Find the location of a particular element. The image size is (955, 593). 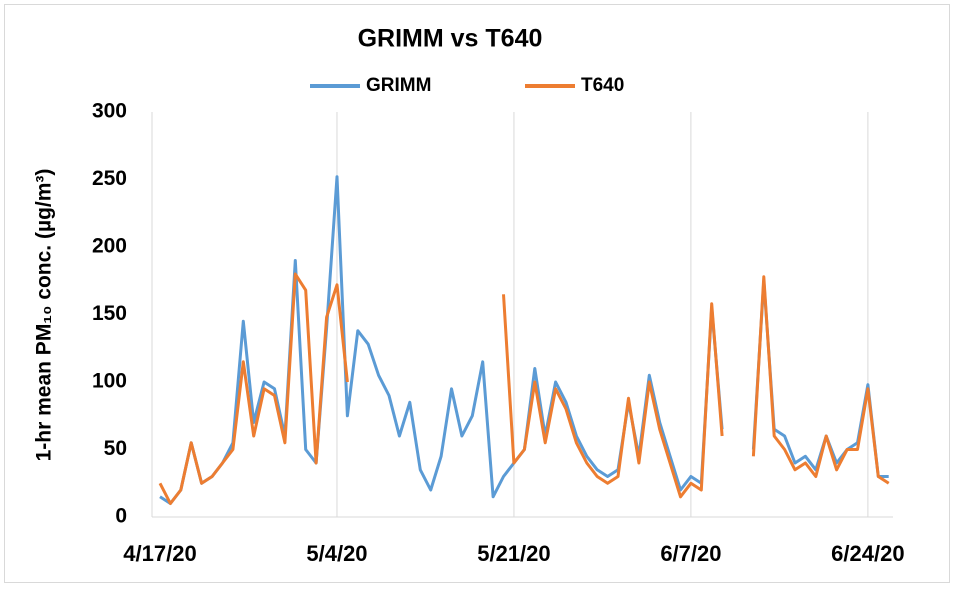

y-tick-label: 200 is located at coordinates (109, 246).